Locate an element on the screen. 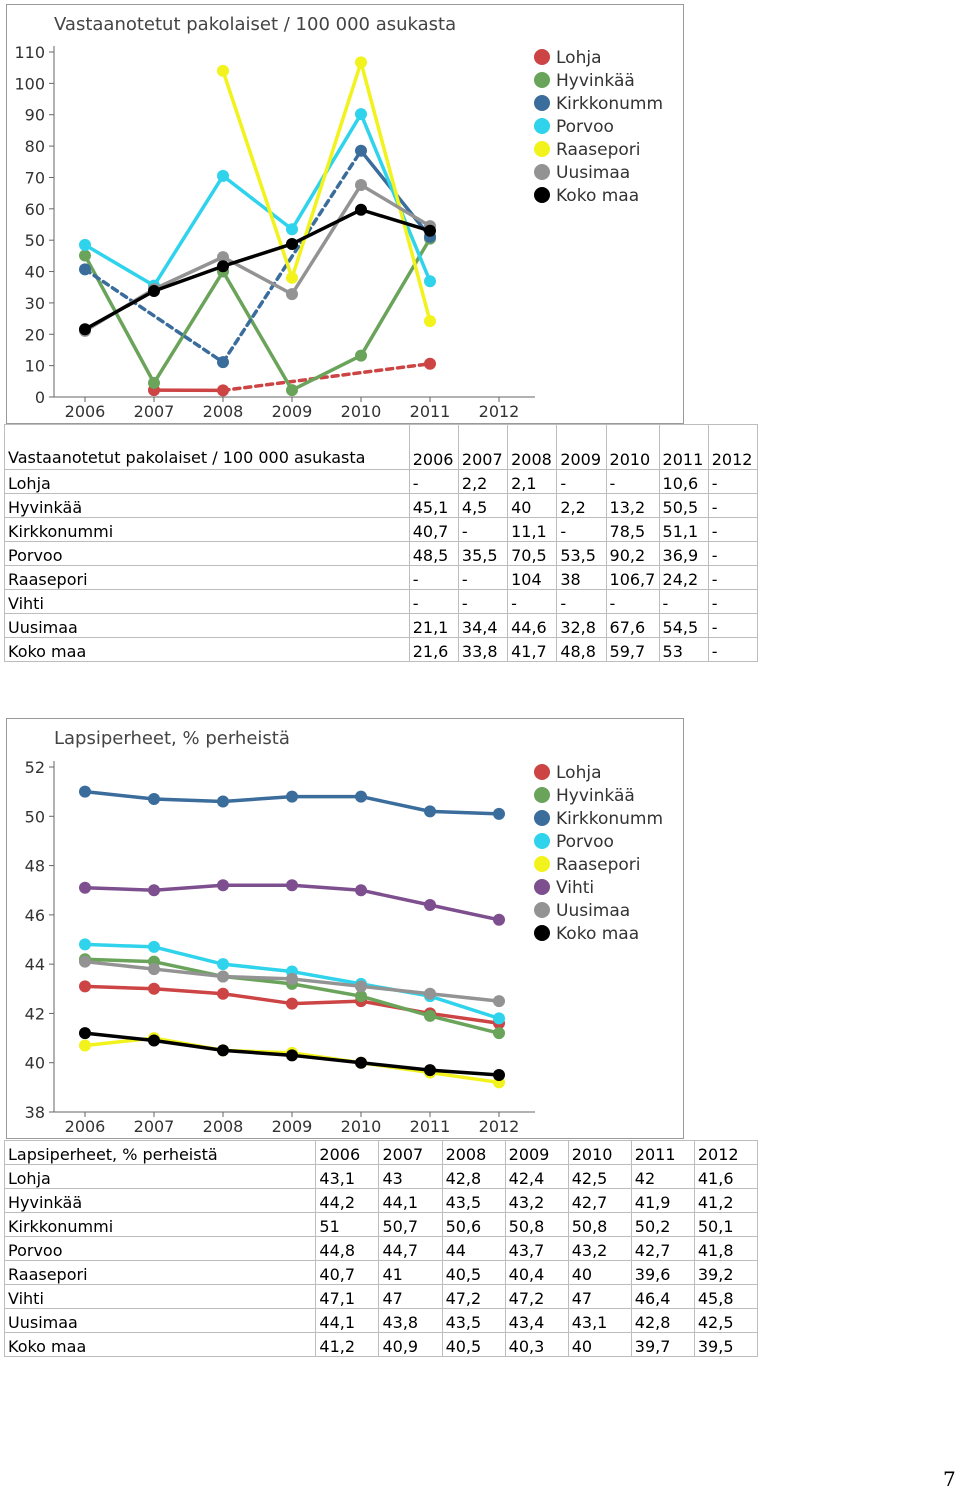 This screenshot has width=960, height=1491. value-cell: 21,1 is located at coordinates (433, 625).